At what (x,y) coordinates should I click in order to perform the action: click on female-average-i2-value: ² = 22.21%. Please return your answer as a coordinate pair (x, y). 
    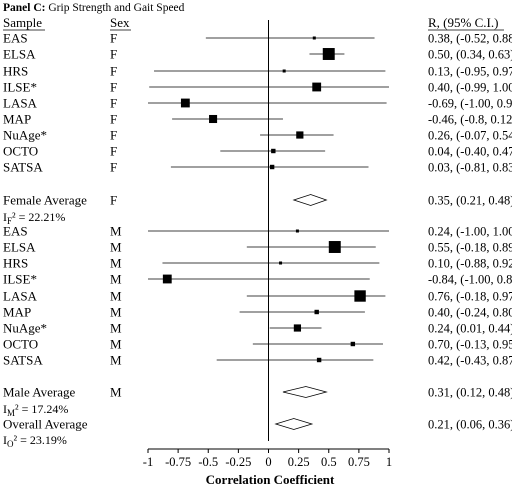
    Looking at the image, I should click on (38, 217).